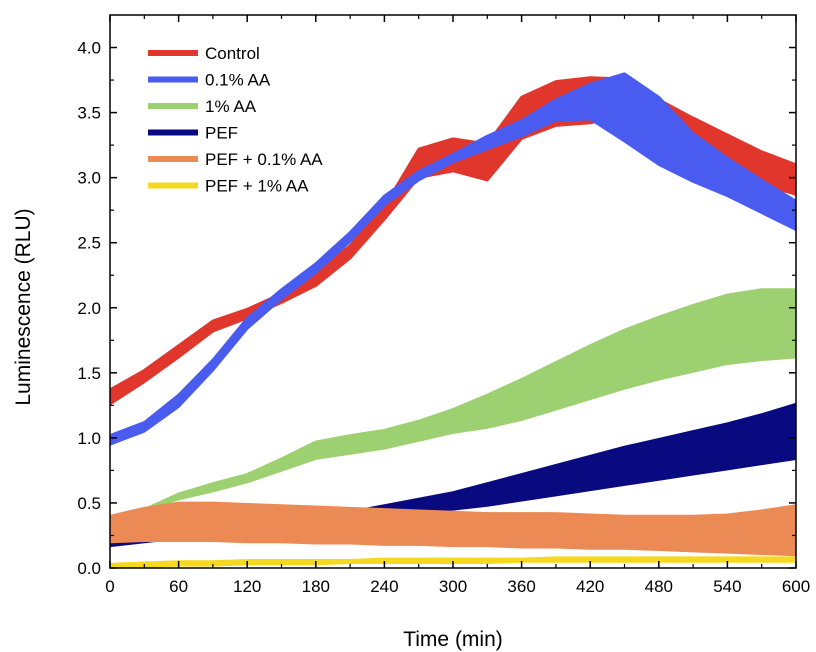 This screenshot has height=652, width=816. What do you see at coordinates (264, 159) in the screenshot?
I see `legend-label-pef-0-1-aa: PEF + 0.1% AA` at bounding box center [264, 159].